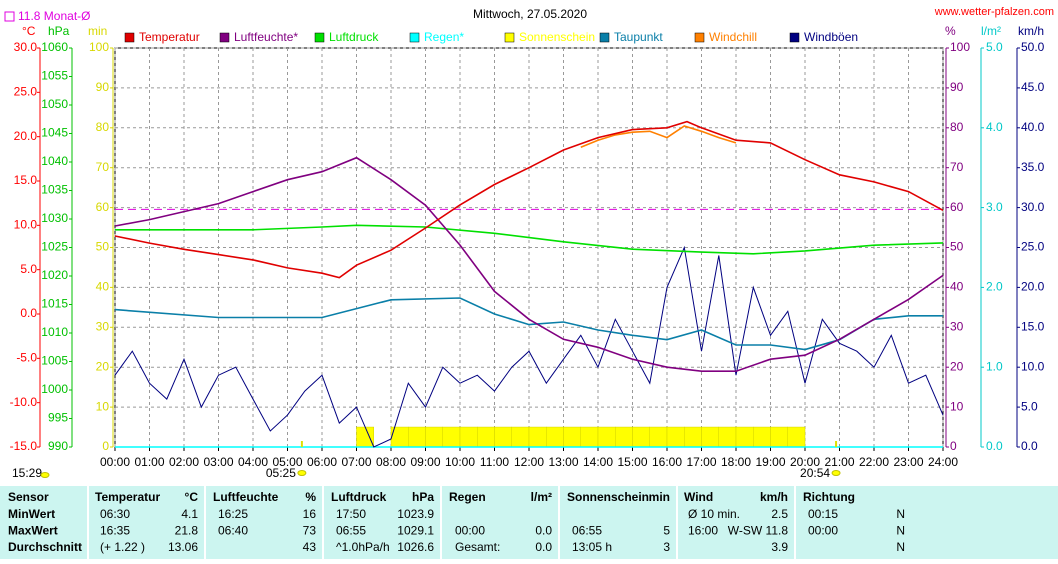  Describe the element at coordinates (192, 497) in the screenshot. I see `table-header: °C` at that location.